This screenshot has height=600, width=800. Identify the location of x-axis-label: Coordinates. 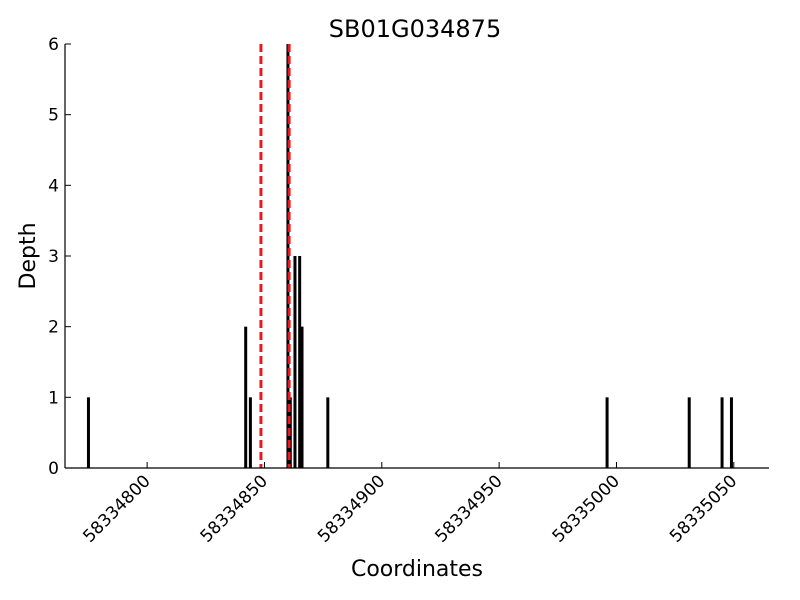
(417, 569).